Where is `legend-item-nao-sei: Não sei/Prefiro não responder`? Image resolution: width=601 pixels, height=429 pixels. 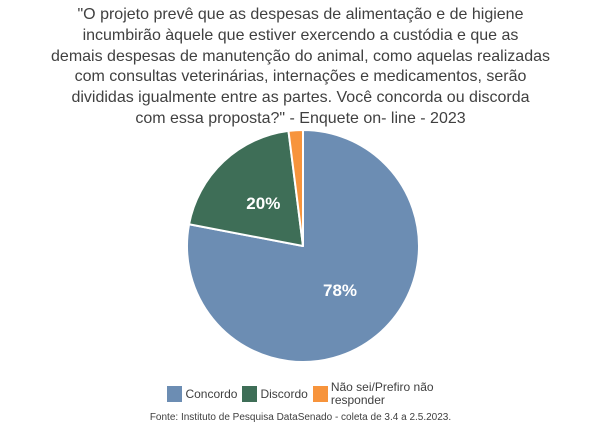 legend-item-nao-sei: Não sei/Prefiro não responder is located at coordinates (373, 393).